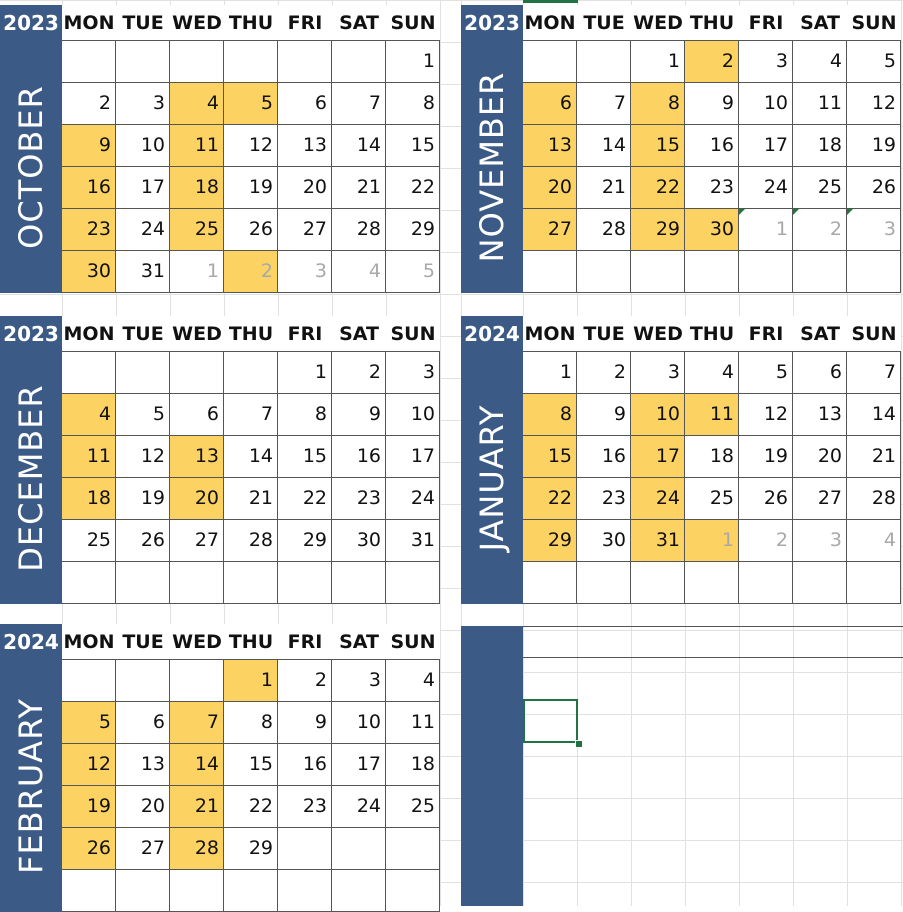 This screenshot has height=912, width=903. Describe the element at coordinates (31, 786) in the screenshot. I see `month-band: FEBRUARY` at that location.